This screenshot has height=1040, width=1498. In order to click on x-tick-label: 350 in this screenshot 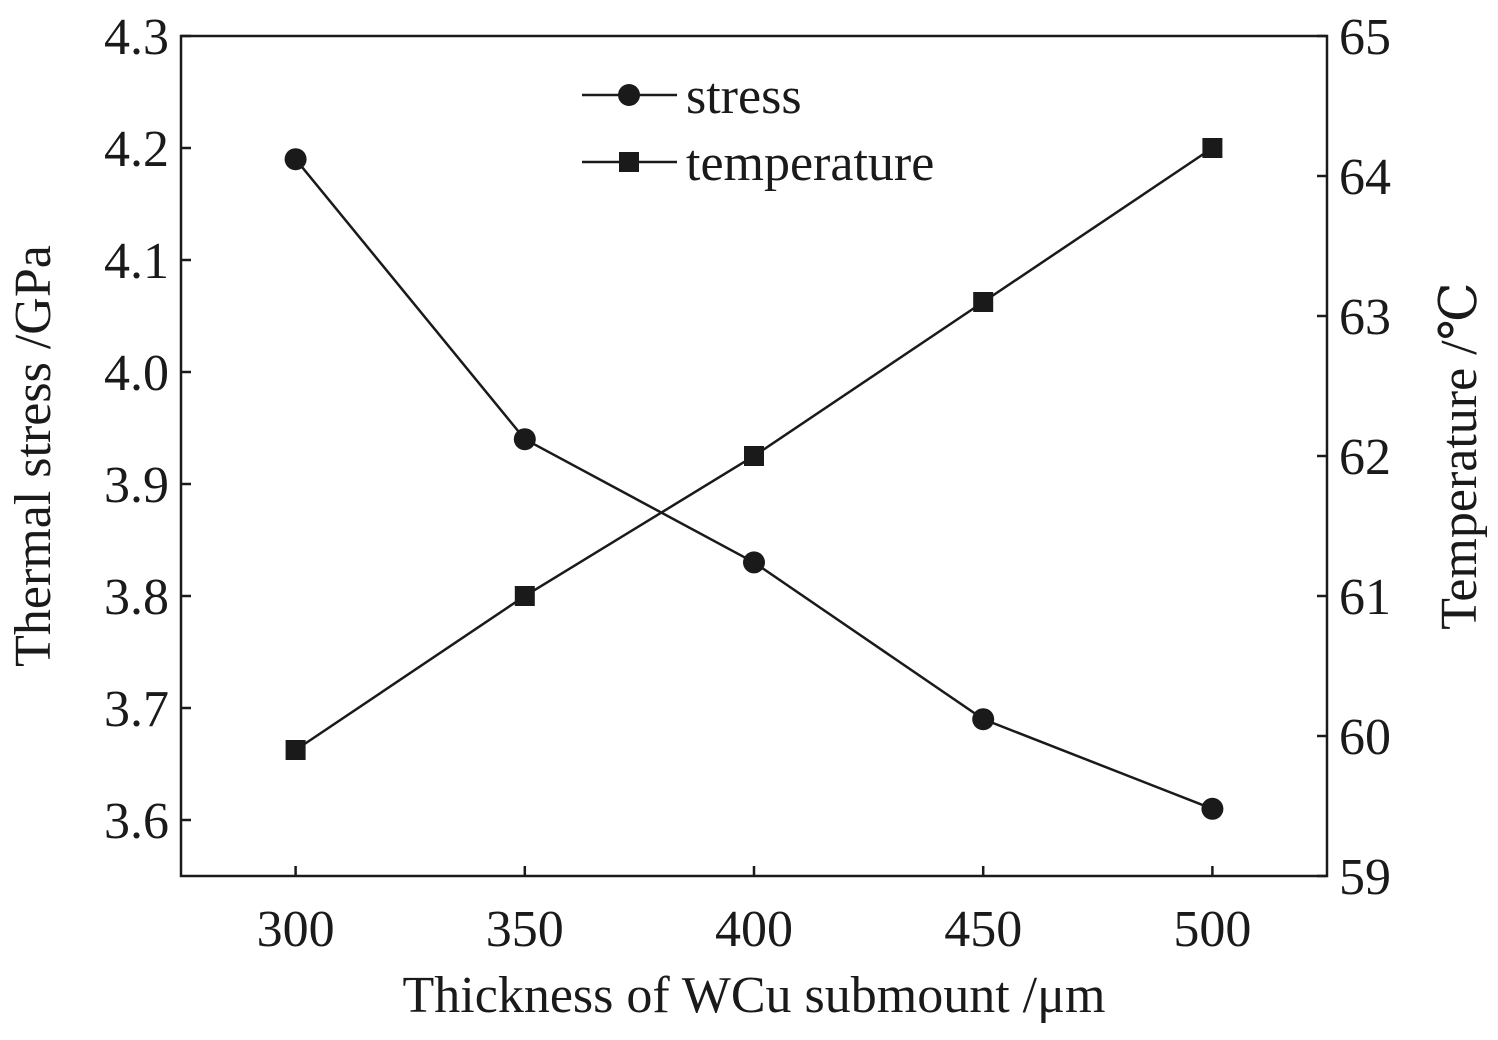, I will do `click(525, 929)`.